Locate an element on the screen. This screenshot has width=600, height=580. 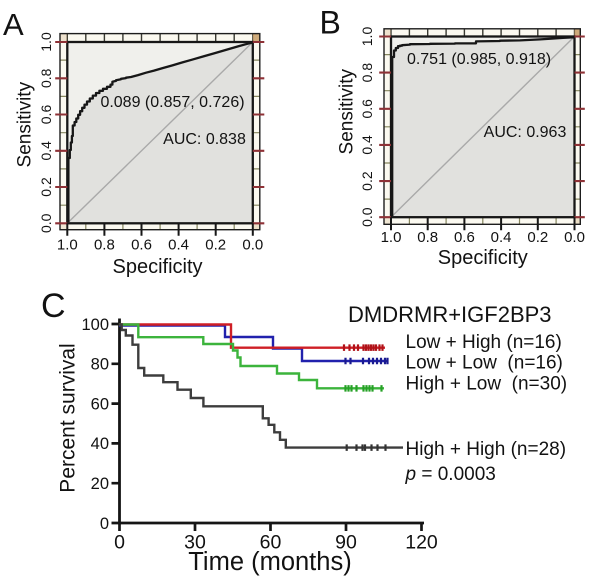
svg-text: p = 0.0003 is located at coordinates (450, 474).